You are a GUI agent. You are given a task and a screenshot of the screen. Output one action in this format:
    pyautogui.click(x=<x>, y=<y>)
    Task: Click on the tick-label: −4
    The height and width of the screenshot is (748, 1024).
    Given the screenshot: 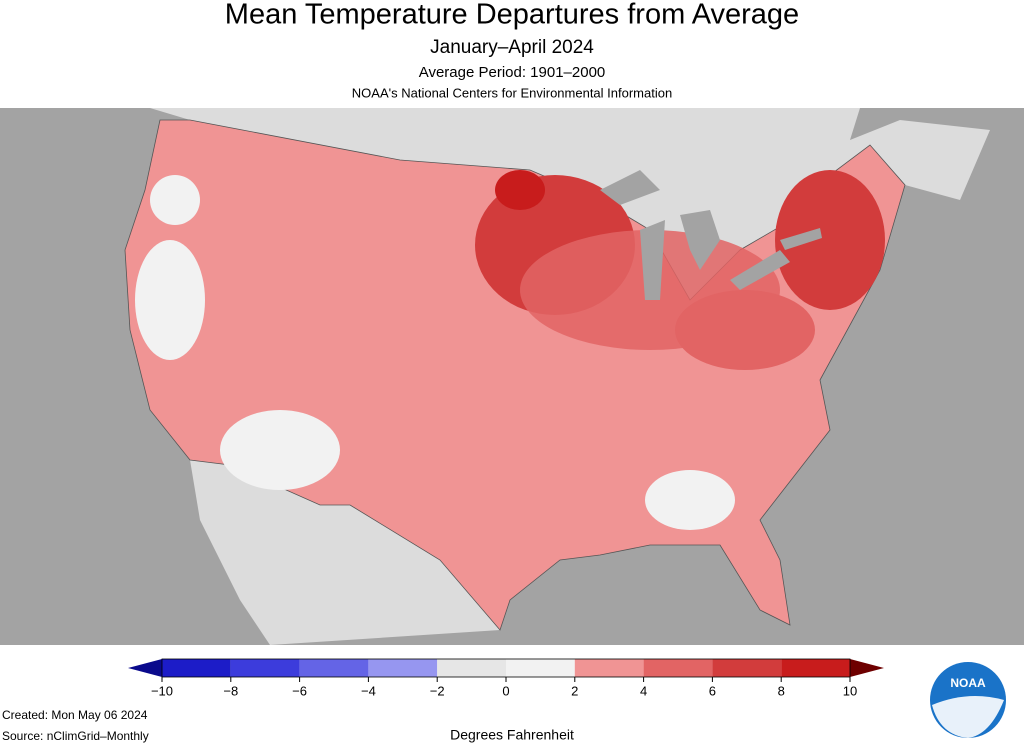 What is the action you would take?
    pyautogui.click(x=368, y=690)
    